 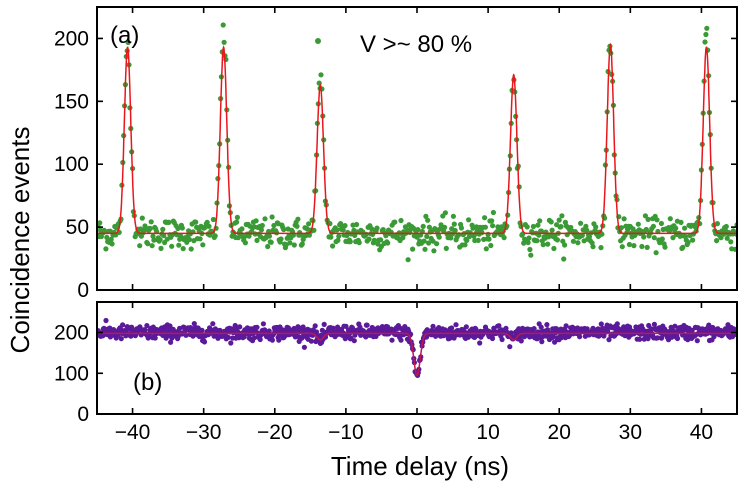 I want to click on x-tick-label: 20, so click(x=559, y=432).